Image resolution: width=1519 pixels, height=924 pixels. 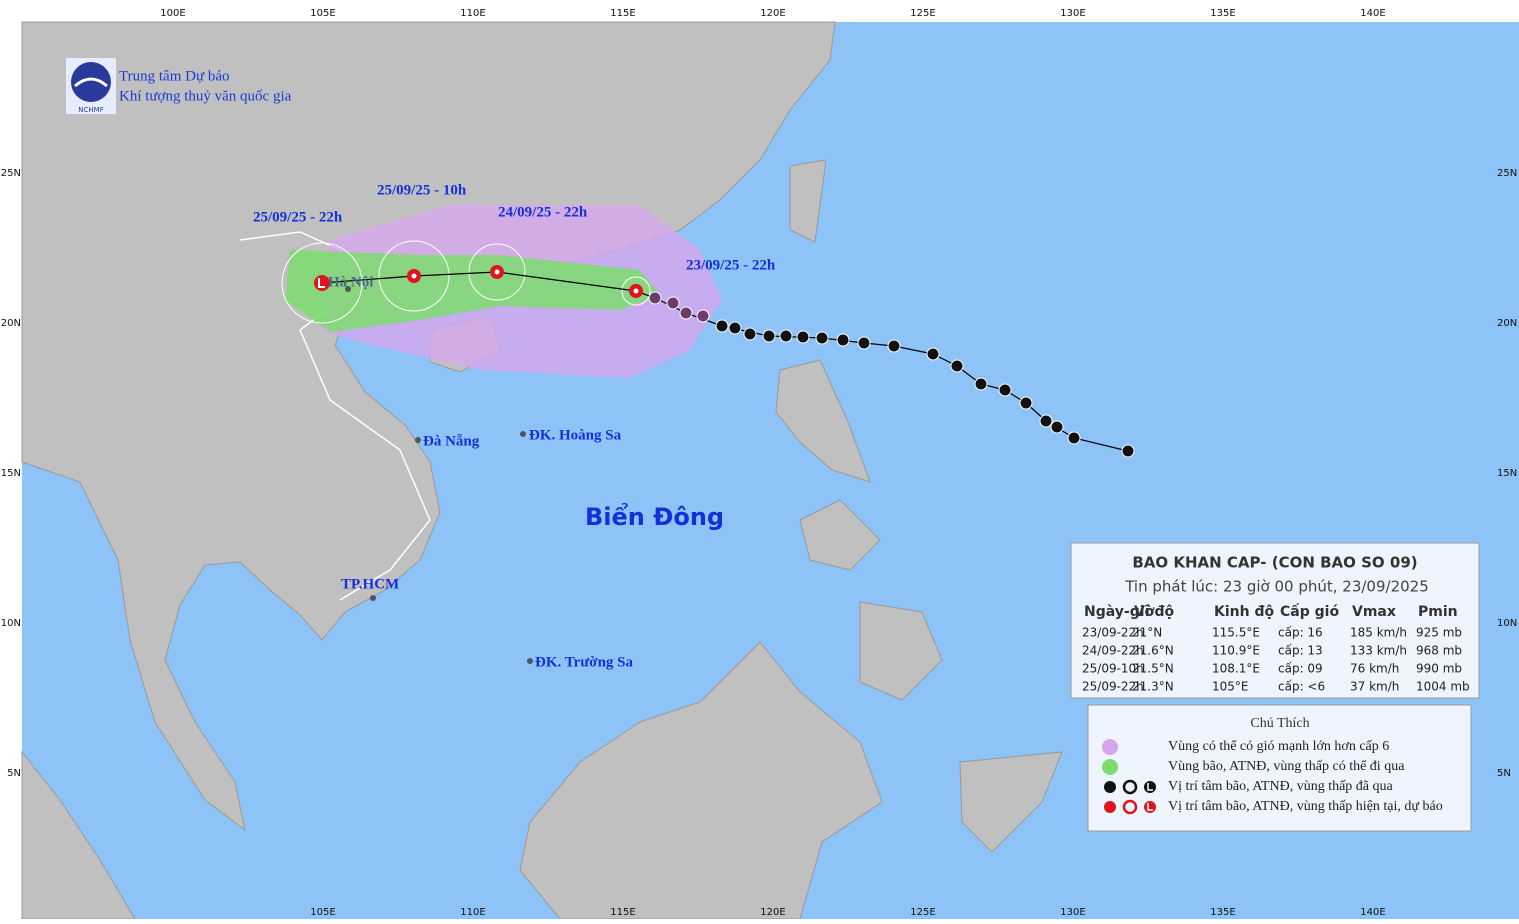 What do you see at coordinates (1278, 746) in the screenshot?
I see `legend-item: Vùng có thể có gió mạnh lớn hơn cấp 6` at bounding box center [1278, 746].